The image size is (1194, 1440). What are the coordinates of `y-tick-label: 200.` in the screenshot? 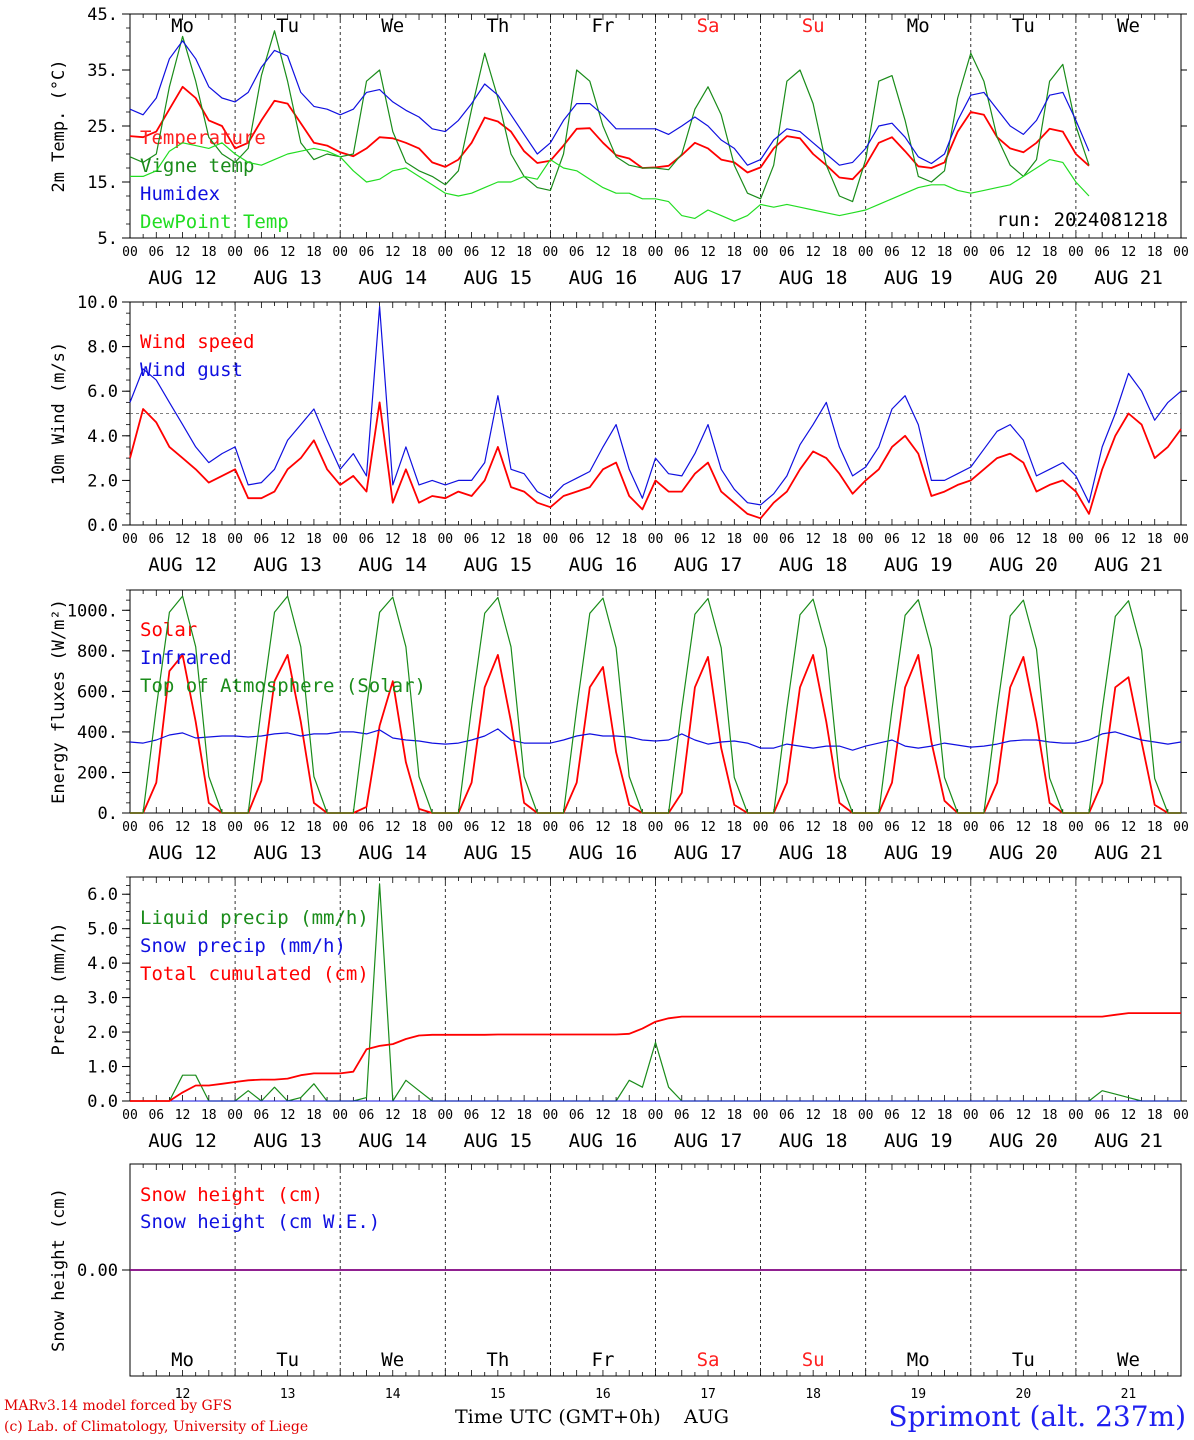 It's located at (97, 773).